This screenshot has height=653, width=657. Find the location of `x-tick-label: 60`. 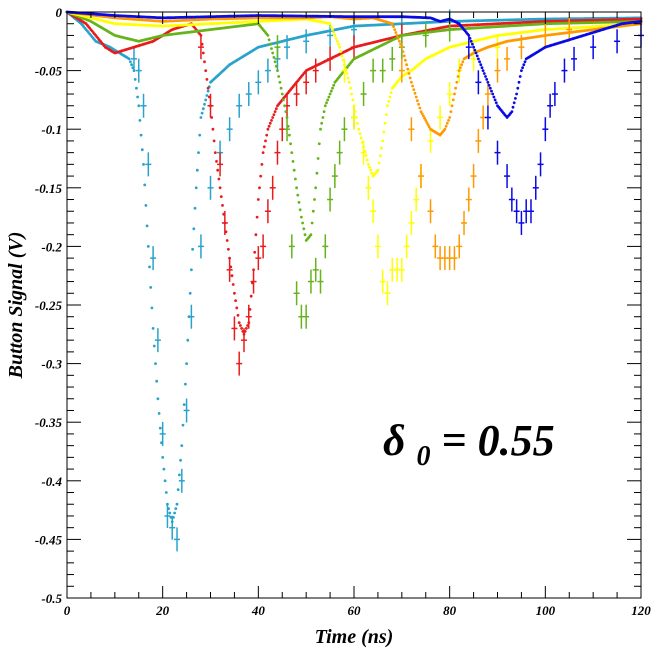

x-tick-label: 60 is located at coordinates (355, 610).